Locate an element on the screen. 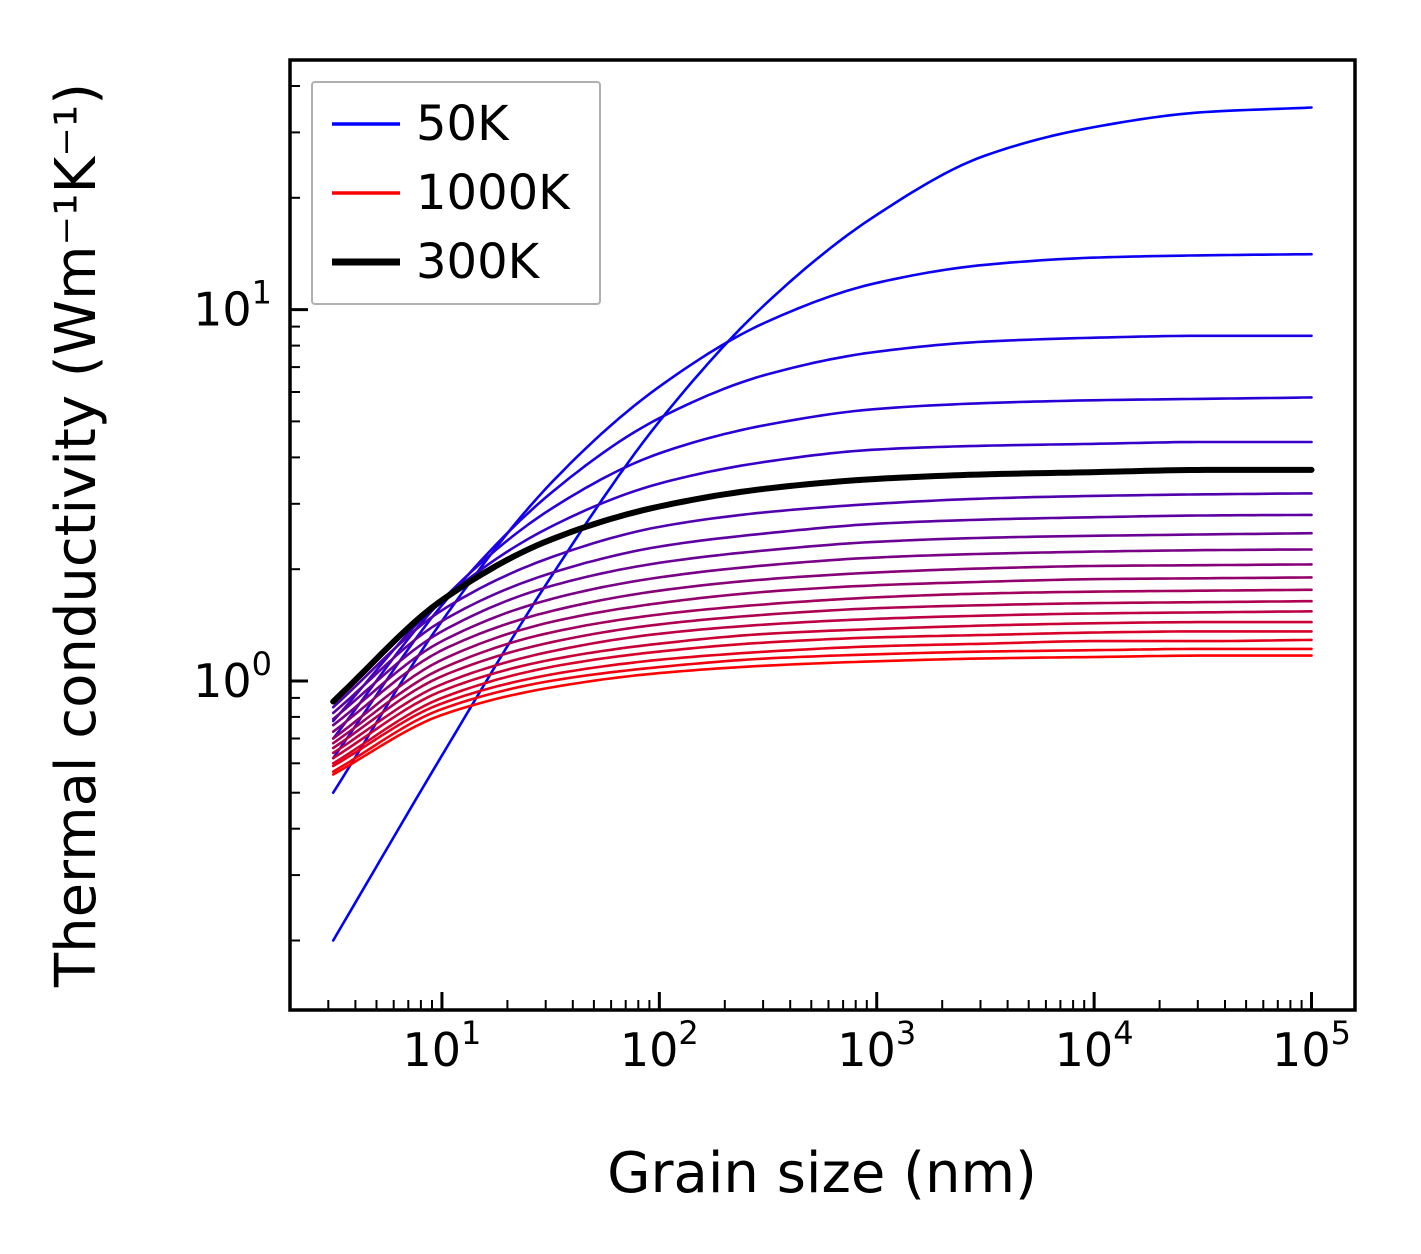  series-650K is located at coordinates (822, 666).